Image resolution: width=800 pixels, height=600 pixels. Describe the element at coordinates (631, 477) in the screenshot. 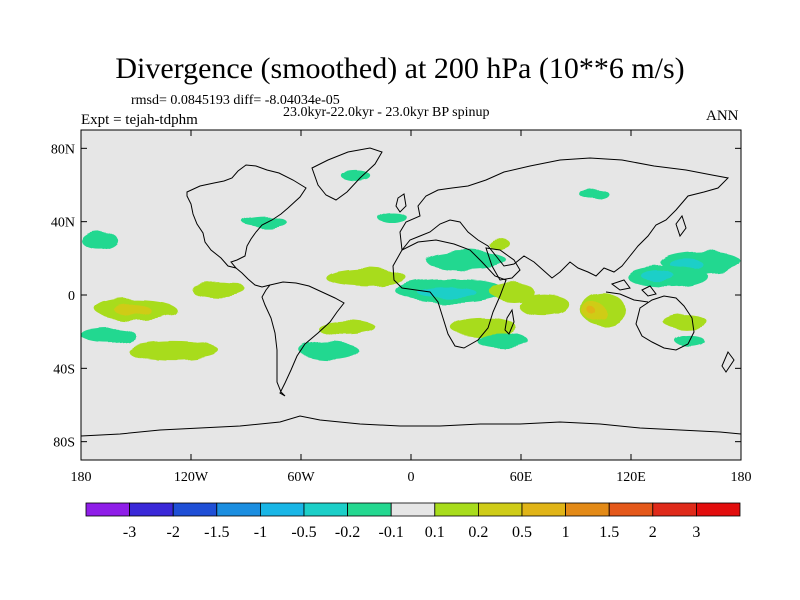

I see `x-tick-label: 120E` at that location.